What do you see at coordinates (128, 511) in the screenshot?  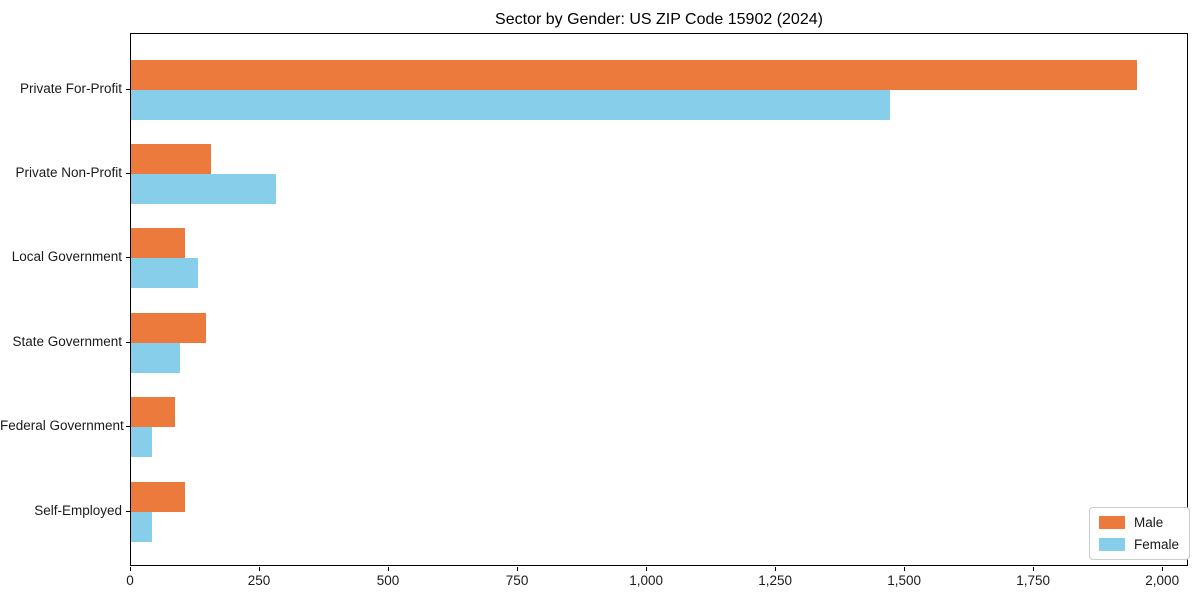 I see `ytick-mark-self-employed` at bounding box center [128, 511].